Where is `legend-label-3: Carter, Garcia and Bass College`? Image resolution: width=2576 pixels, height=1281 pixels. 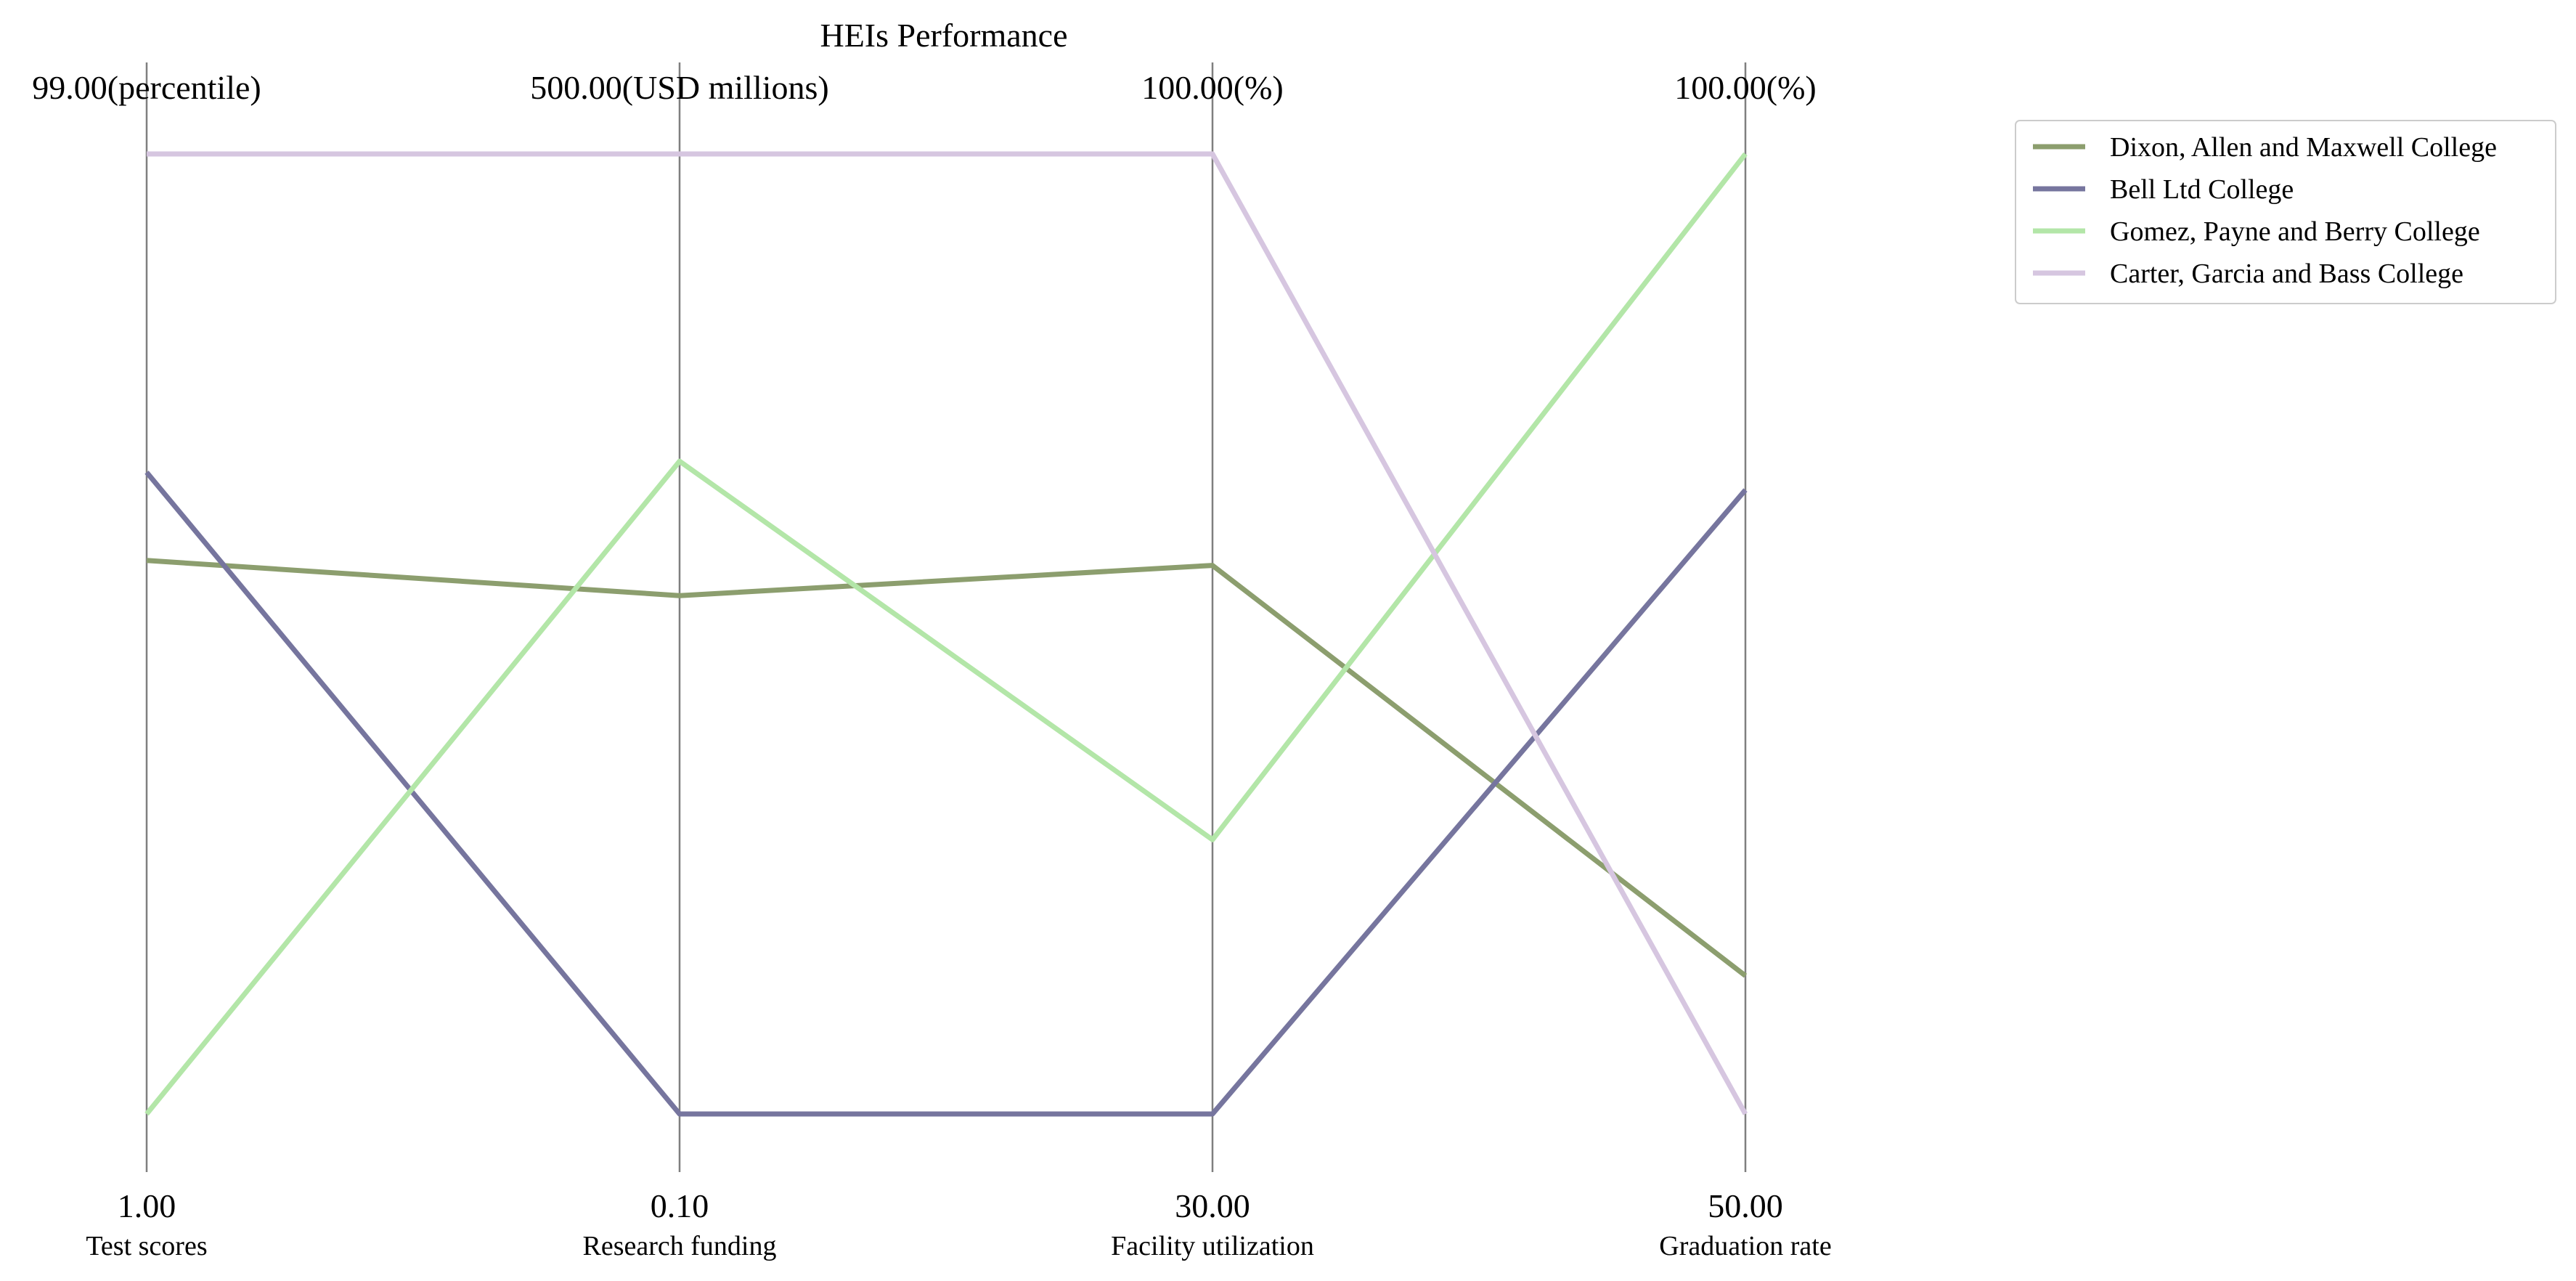 legend-label-3: Carter, Garcia and Bass College is located at coordinates (2286, 274).